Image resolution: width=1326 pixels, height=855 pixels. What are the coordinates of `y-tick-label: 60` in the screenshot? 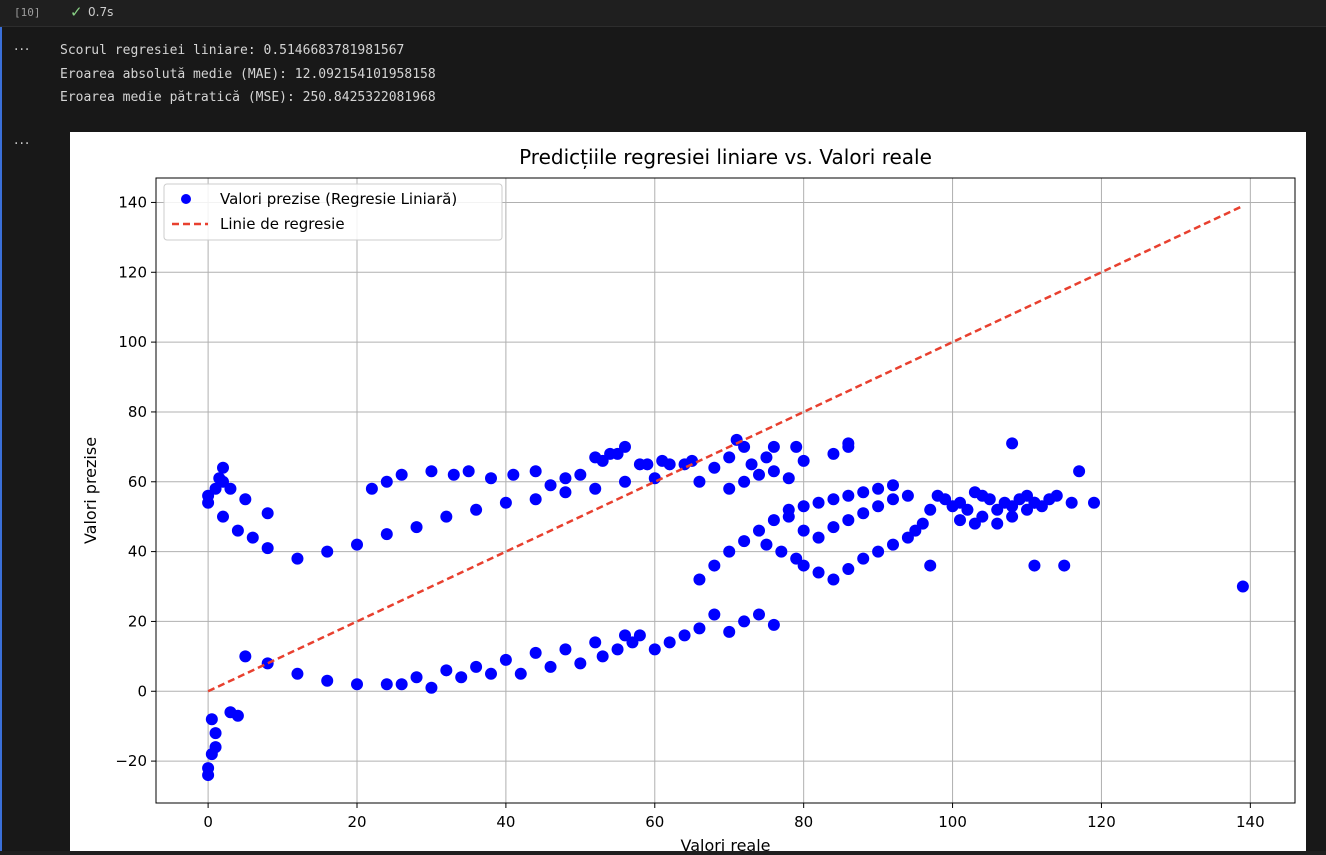 It's located at (137, 482).